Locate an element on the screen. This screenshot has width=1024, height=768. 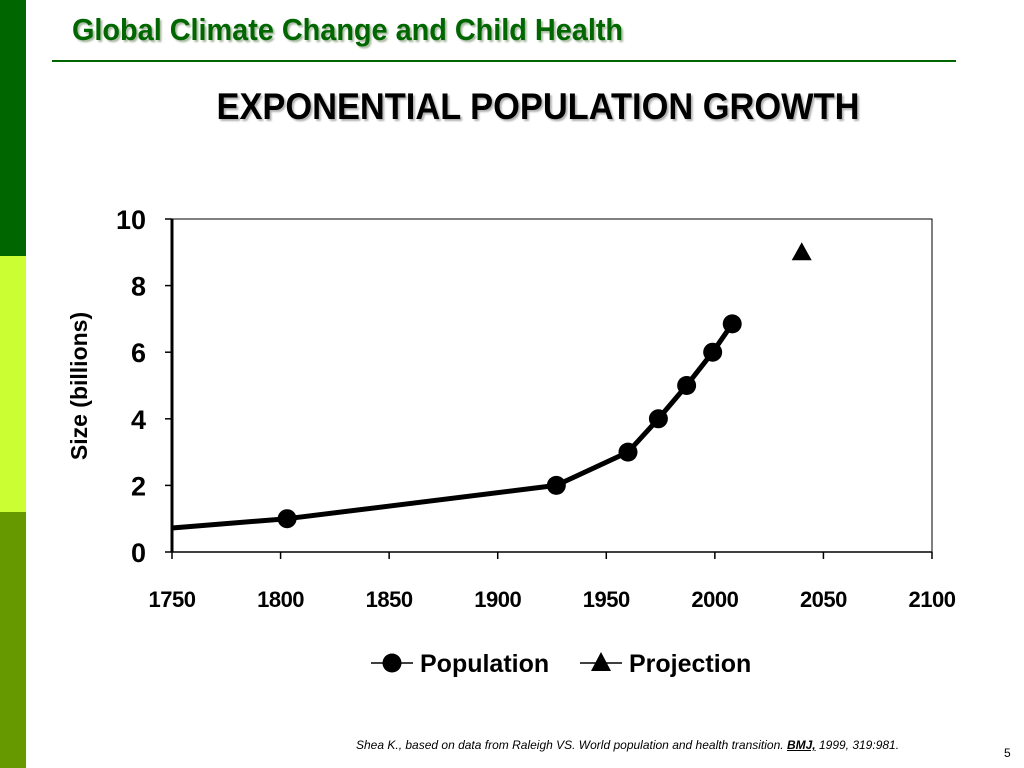
series-line-population is located at coordinates (453, 426).